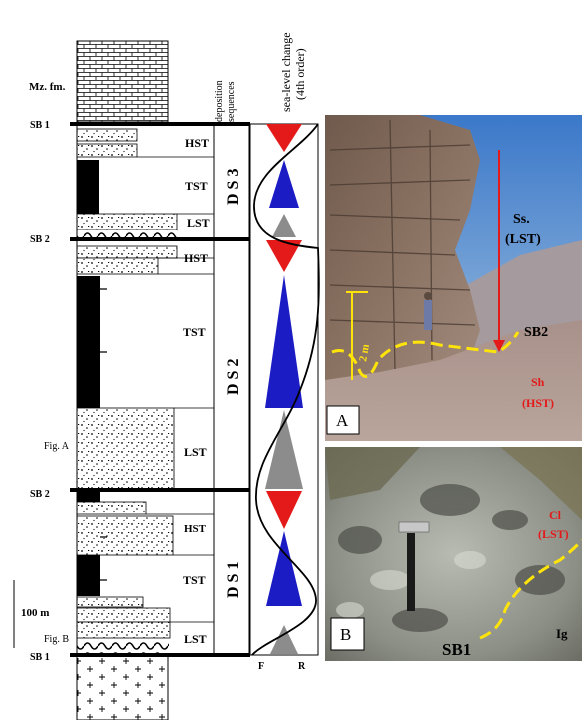 Image resolution: width=582 pixels, height=720 pixels. What do you see at coordinates (194, 332) in the screenshot?
I see `tract-label-tst-ds2: TST` at bounding box center [194, 332].